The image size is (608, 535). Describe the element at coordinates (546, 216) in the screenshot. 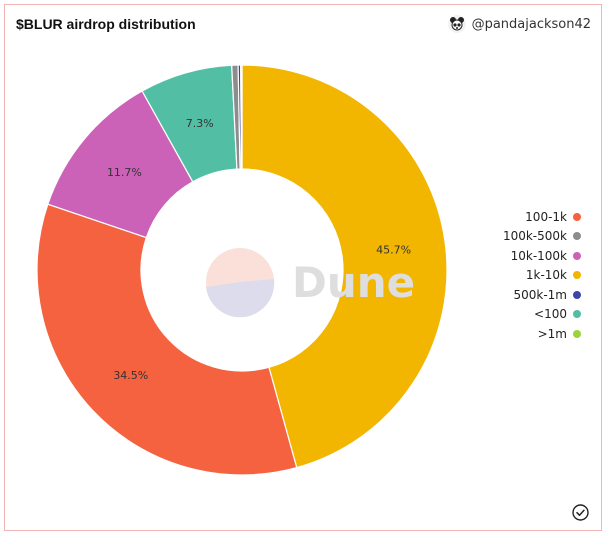

I see `legend-label: 100-1k` at that location.